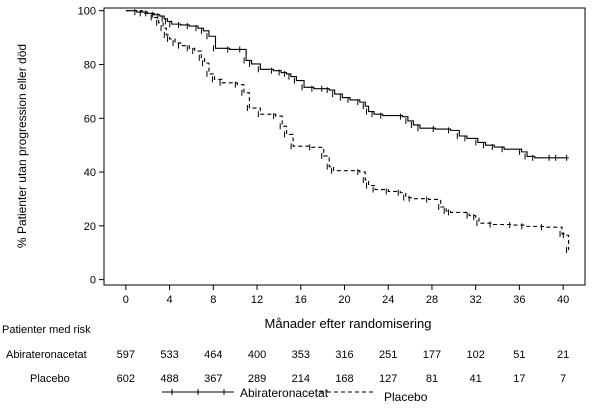 Image resolution: width=599 pixels, height=409 pixels. I want to click on risk-count-cell: 289, so click(257, 379).